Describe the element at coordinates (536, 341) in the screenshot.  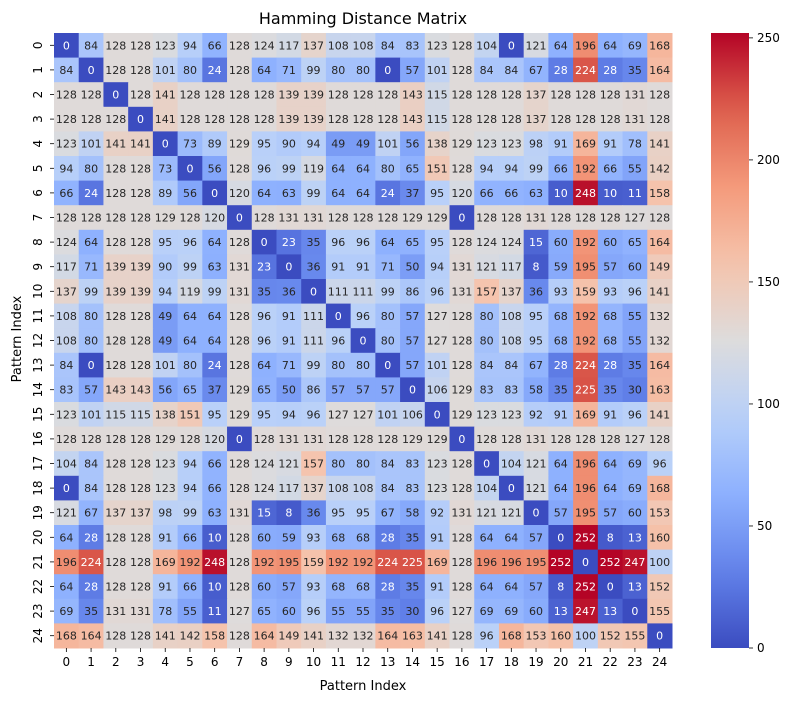
I see `cell-value-label: 95` at that location.